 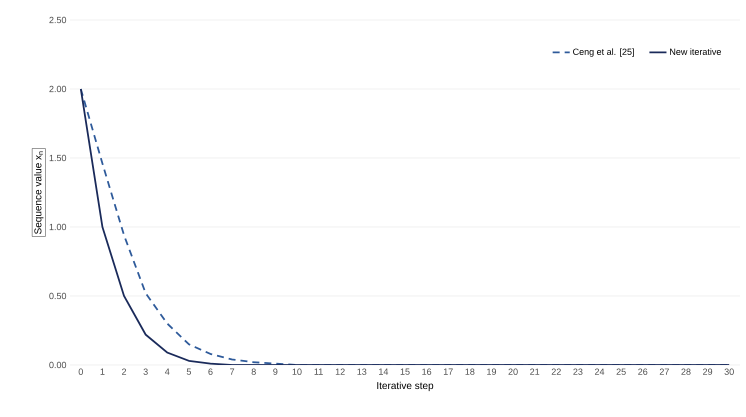 I want to click on x-tick-label: 5, so click(x=189, y=371).